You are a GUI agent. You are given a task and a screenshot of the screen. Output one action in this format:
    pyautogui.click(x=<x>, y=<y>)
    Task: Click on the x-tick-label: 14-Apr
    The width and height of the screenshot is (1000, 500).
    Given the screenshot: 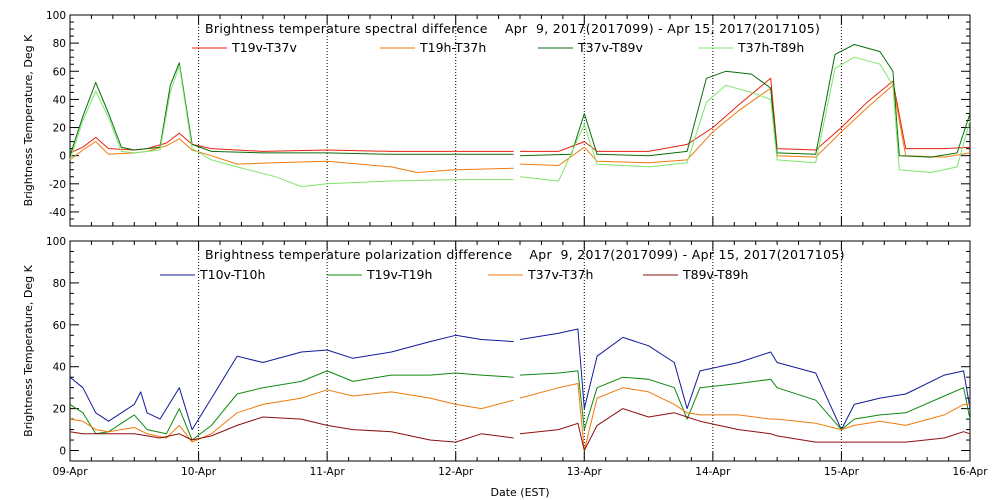 What is the action you would take?
    pyautogui.click(x=713, y=472)
    